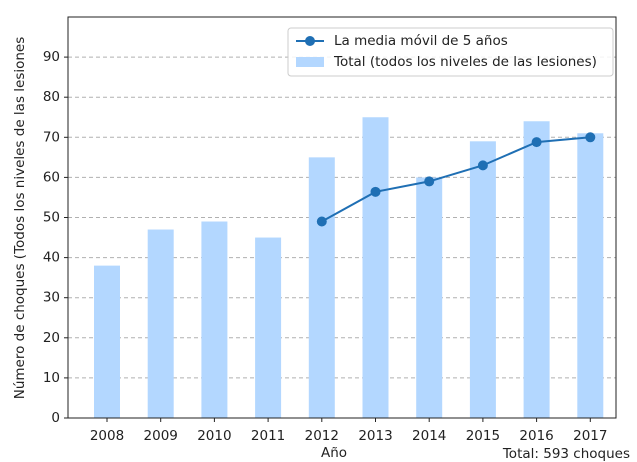 Image resolution: width=637 pixels, height=462 pixels. Describe the element at coordinates (51, 177) in the screenshot. I see `y-tick-label: 60` at that location.